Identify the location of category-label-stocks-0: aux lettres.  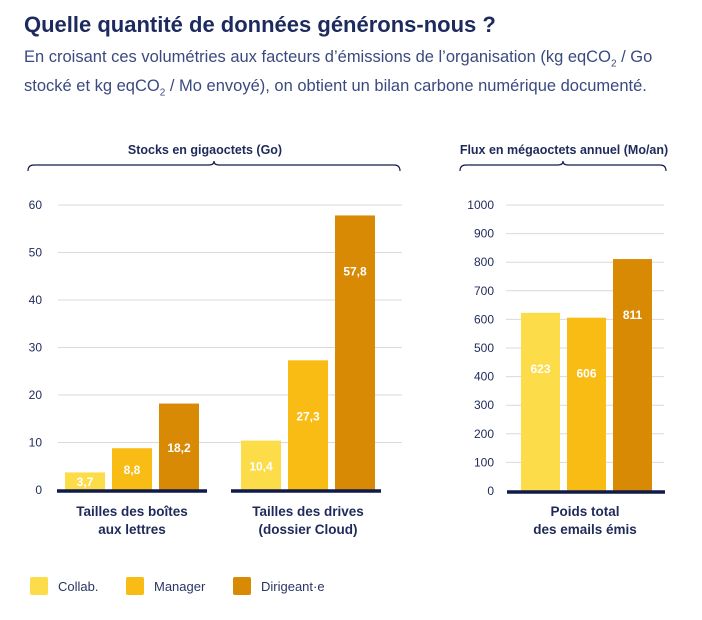
(132, 529).